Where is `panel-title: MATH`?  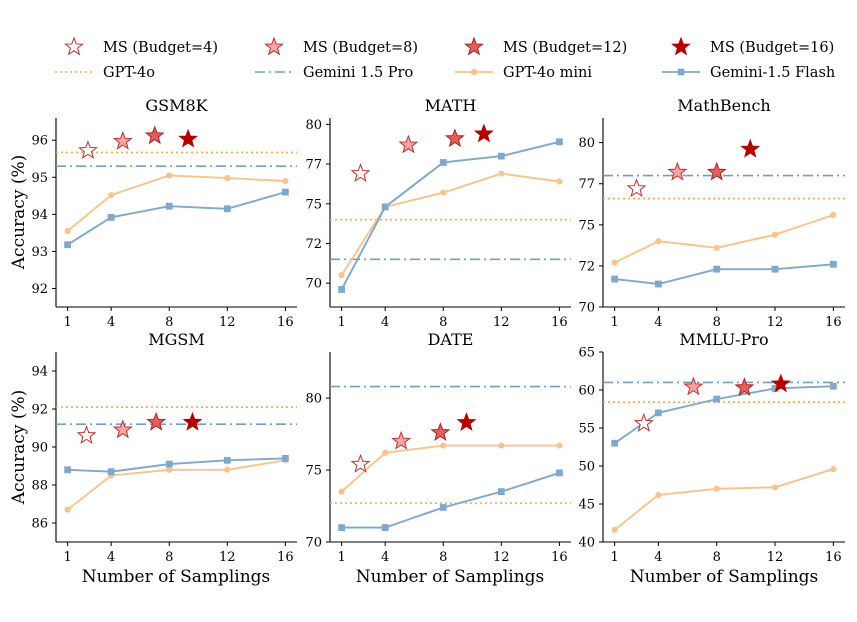 panel-title: MATH is located at coordinates (451, 105).